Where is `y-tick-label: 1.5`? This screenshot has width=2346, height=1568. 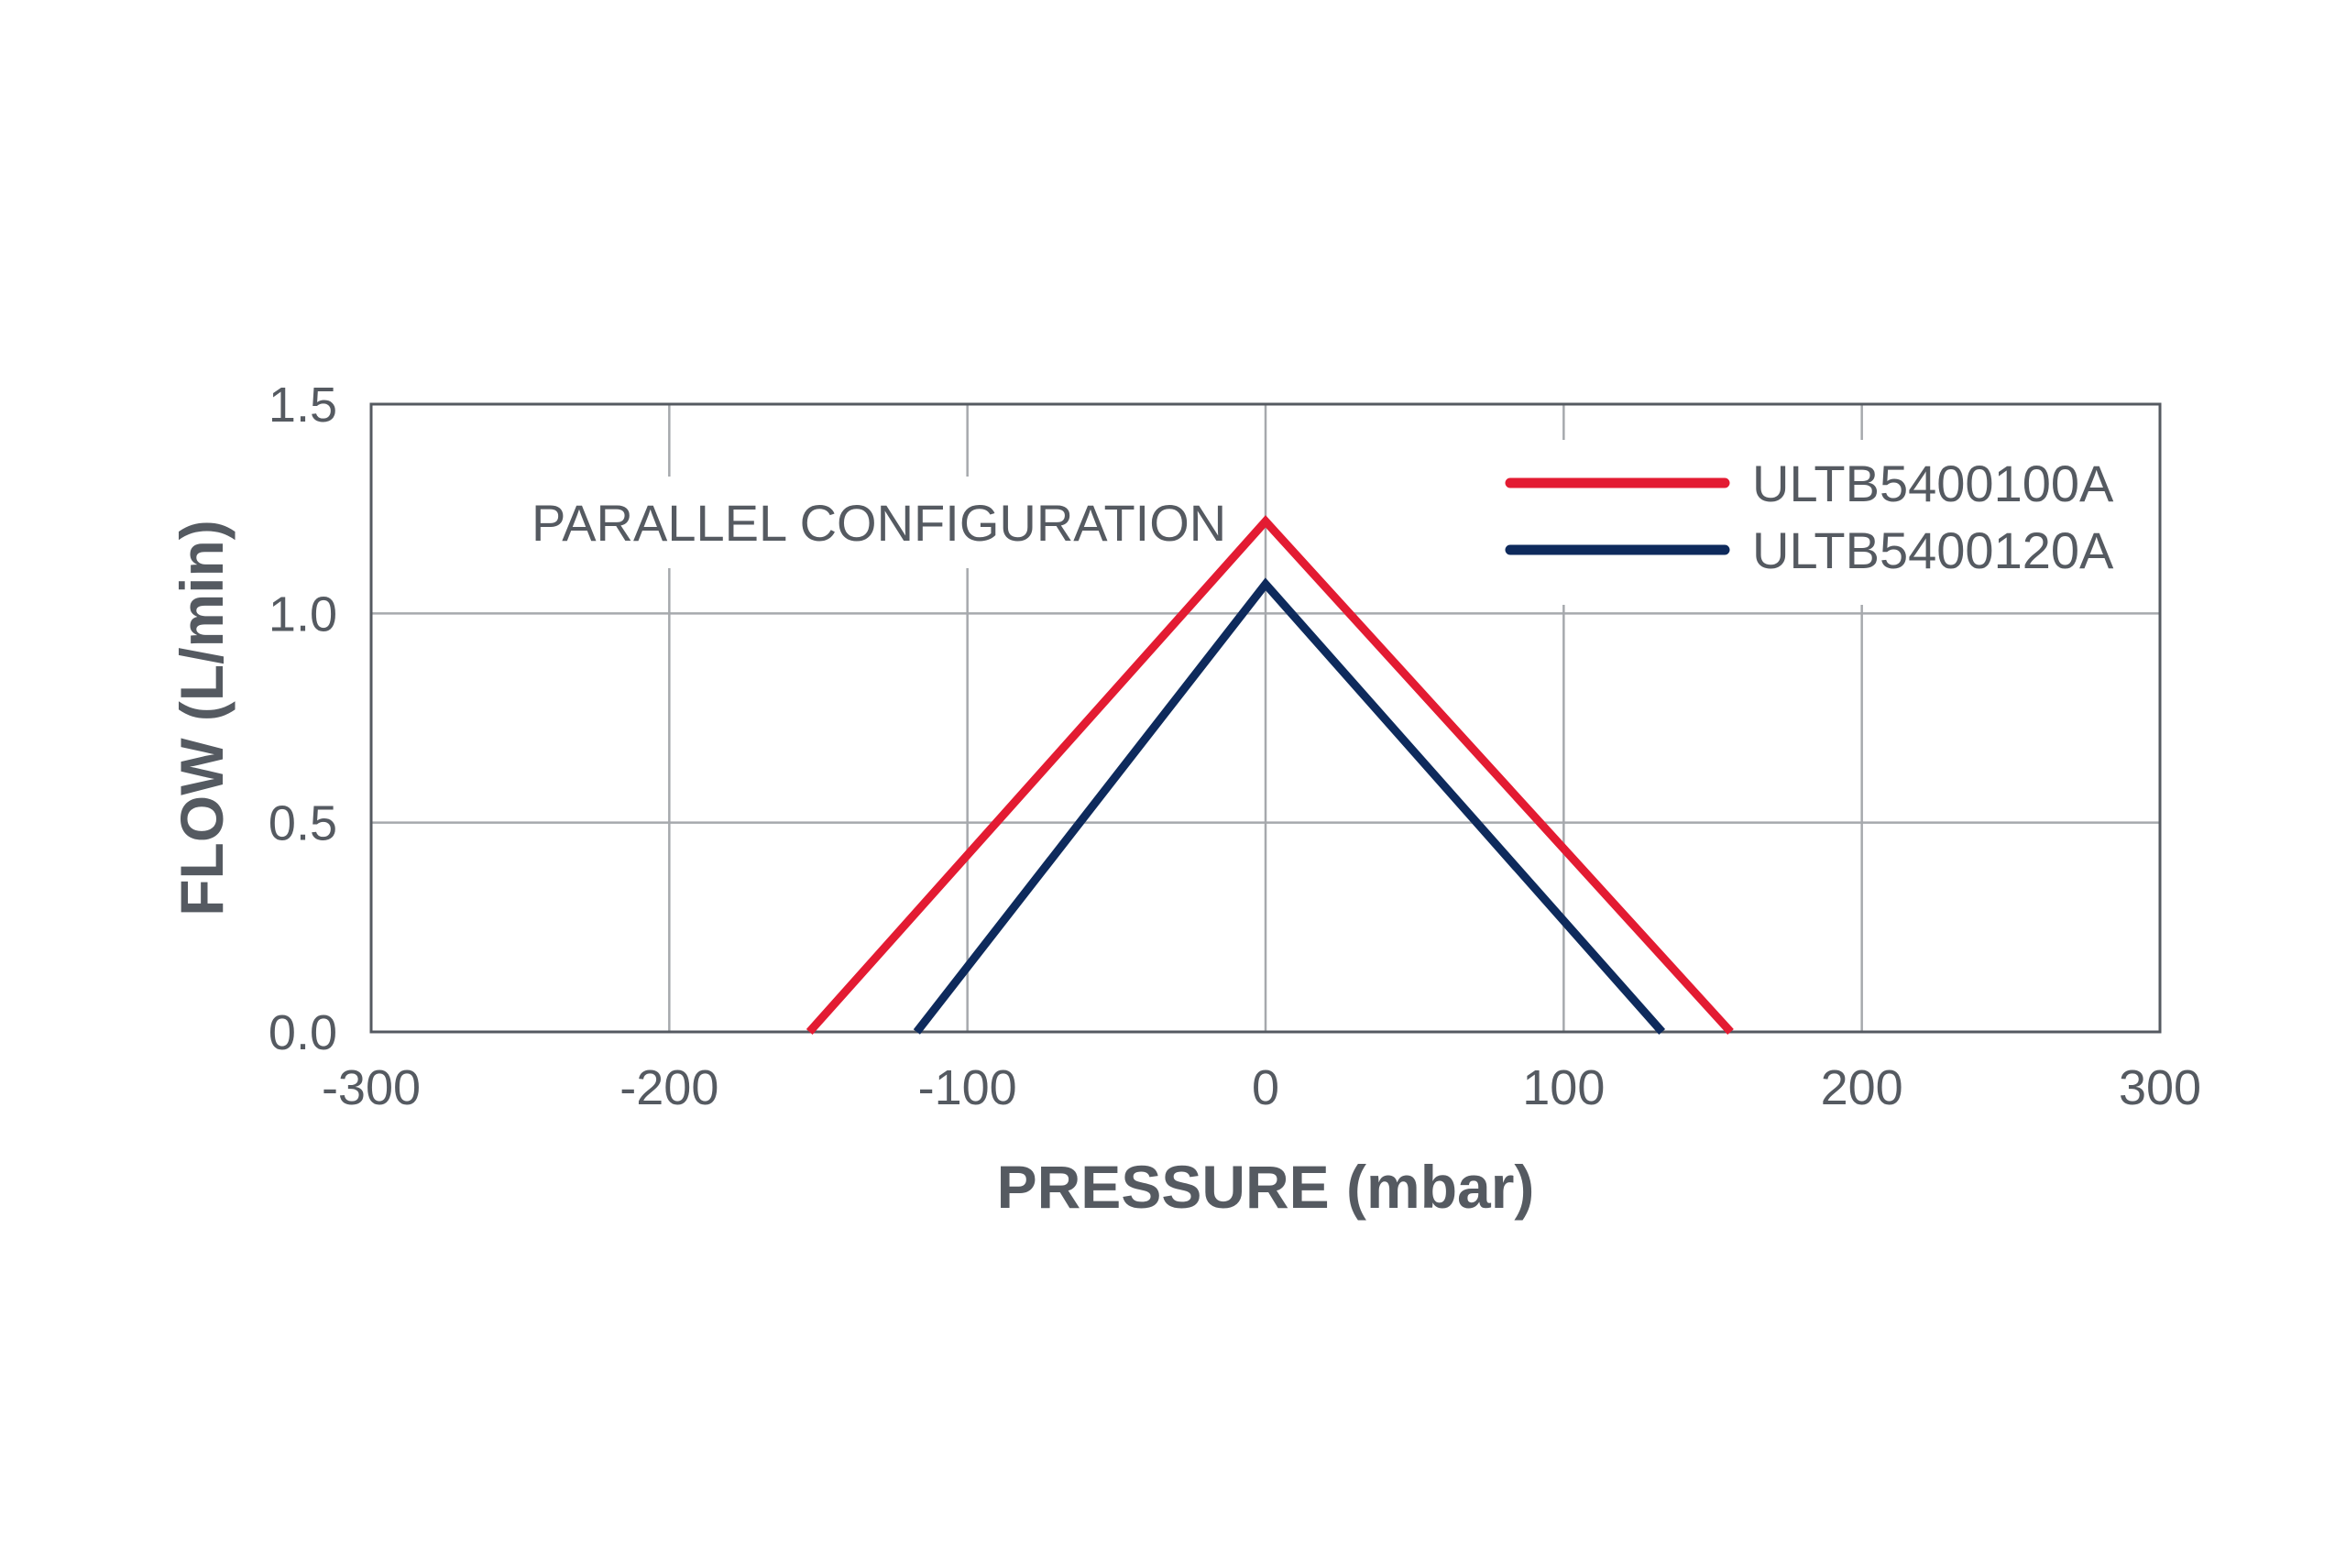 y-tick-label: 1.5 is located at coordinates (303, 405).